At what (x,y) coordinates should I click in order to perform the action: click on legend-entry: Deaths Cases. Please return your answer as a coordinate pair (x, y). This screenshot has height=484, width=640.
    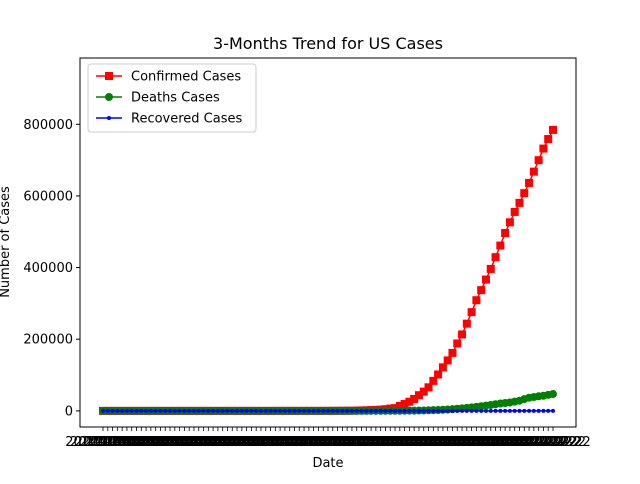
    Looking at the image, I should click on (158, 98).